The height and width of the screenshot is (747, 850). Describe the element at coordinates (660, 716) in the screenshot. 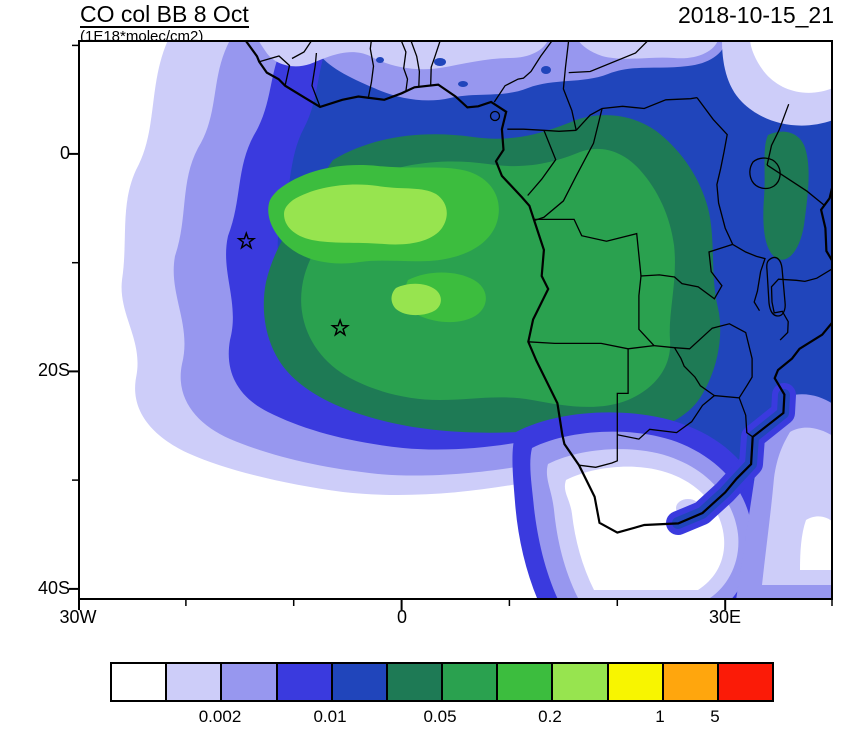

I see `colorbar-tick-label: 1` at that location.